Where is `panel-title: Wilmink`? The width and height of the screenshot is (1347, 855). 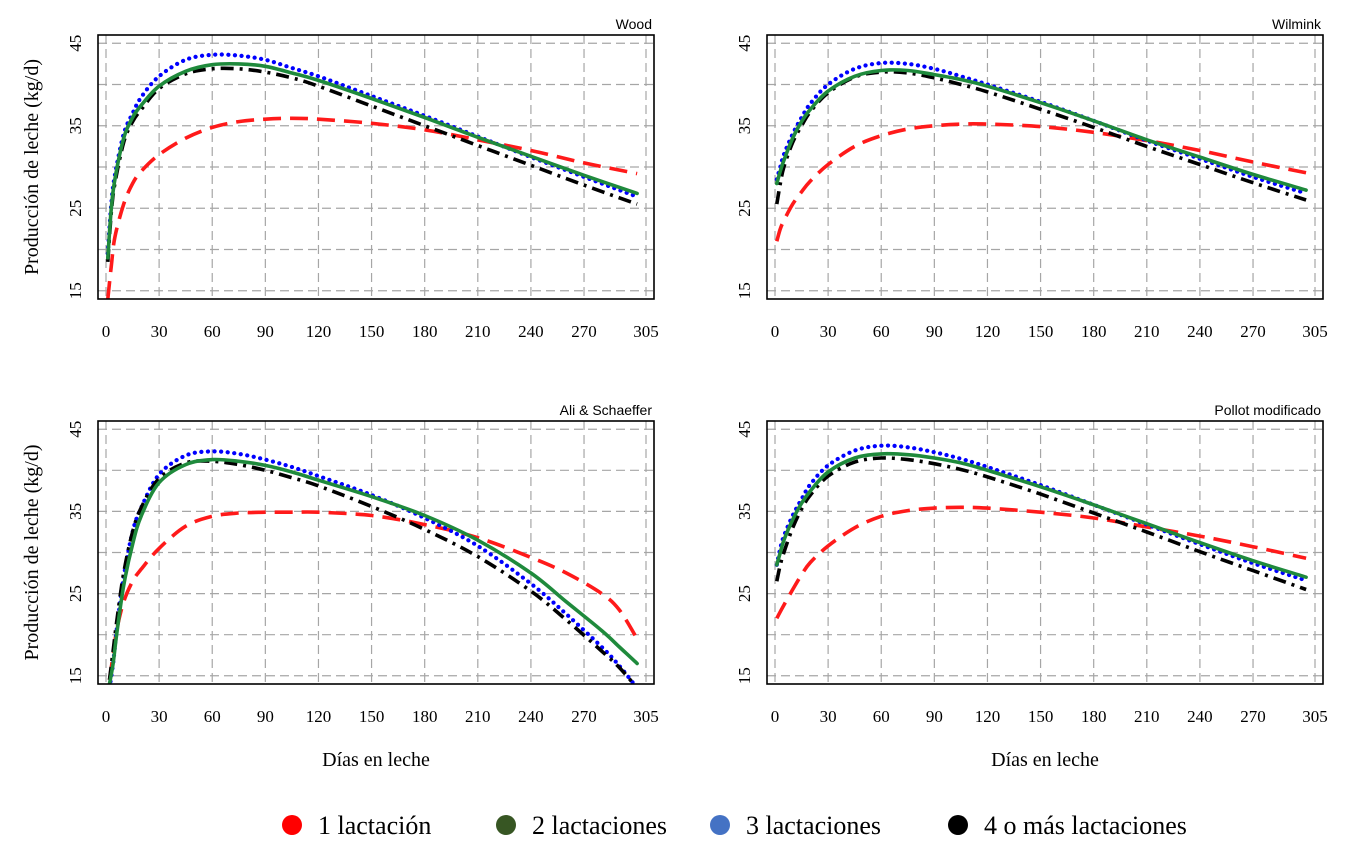 panel-title: Wilmink is located at coordinates (1297, 24).